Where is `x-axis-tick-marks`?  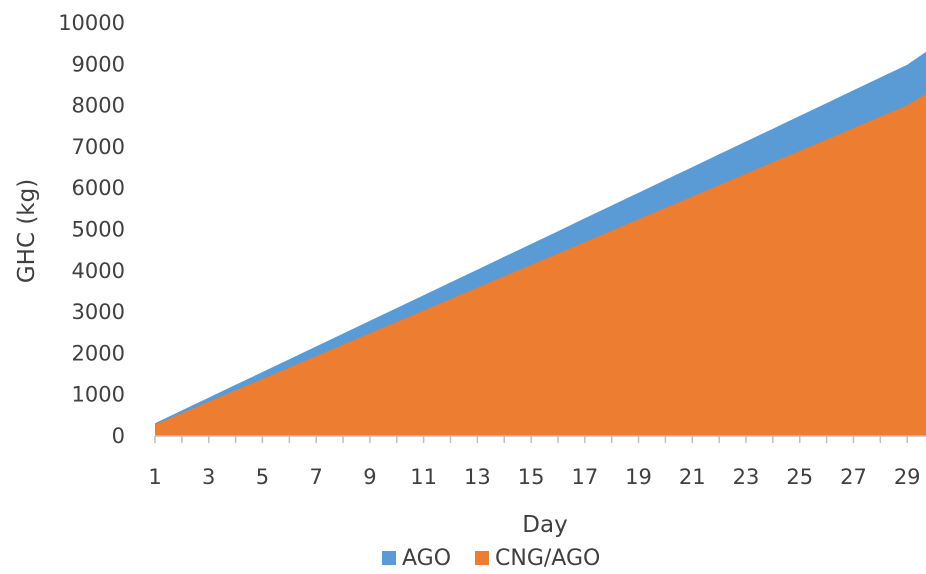 x-axis-tick-marks is located at coordinates (531, 439).